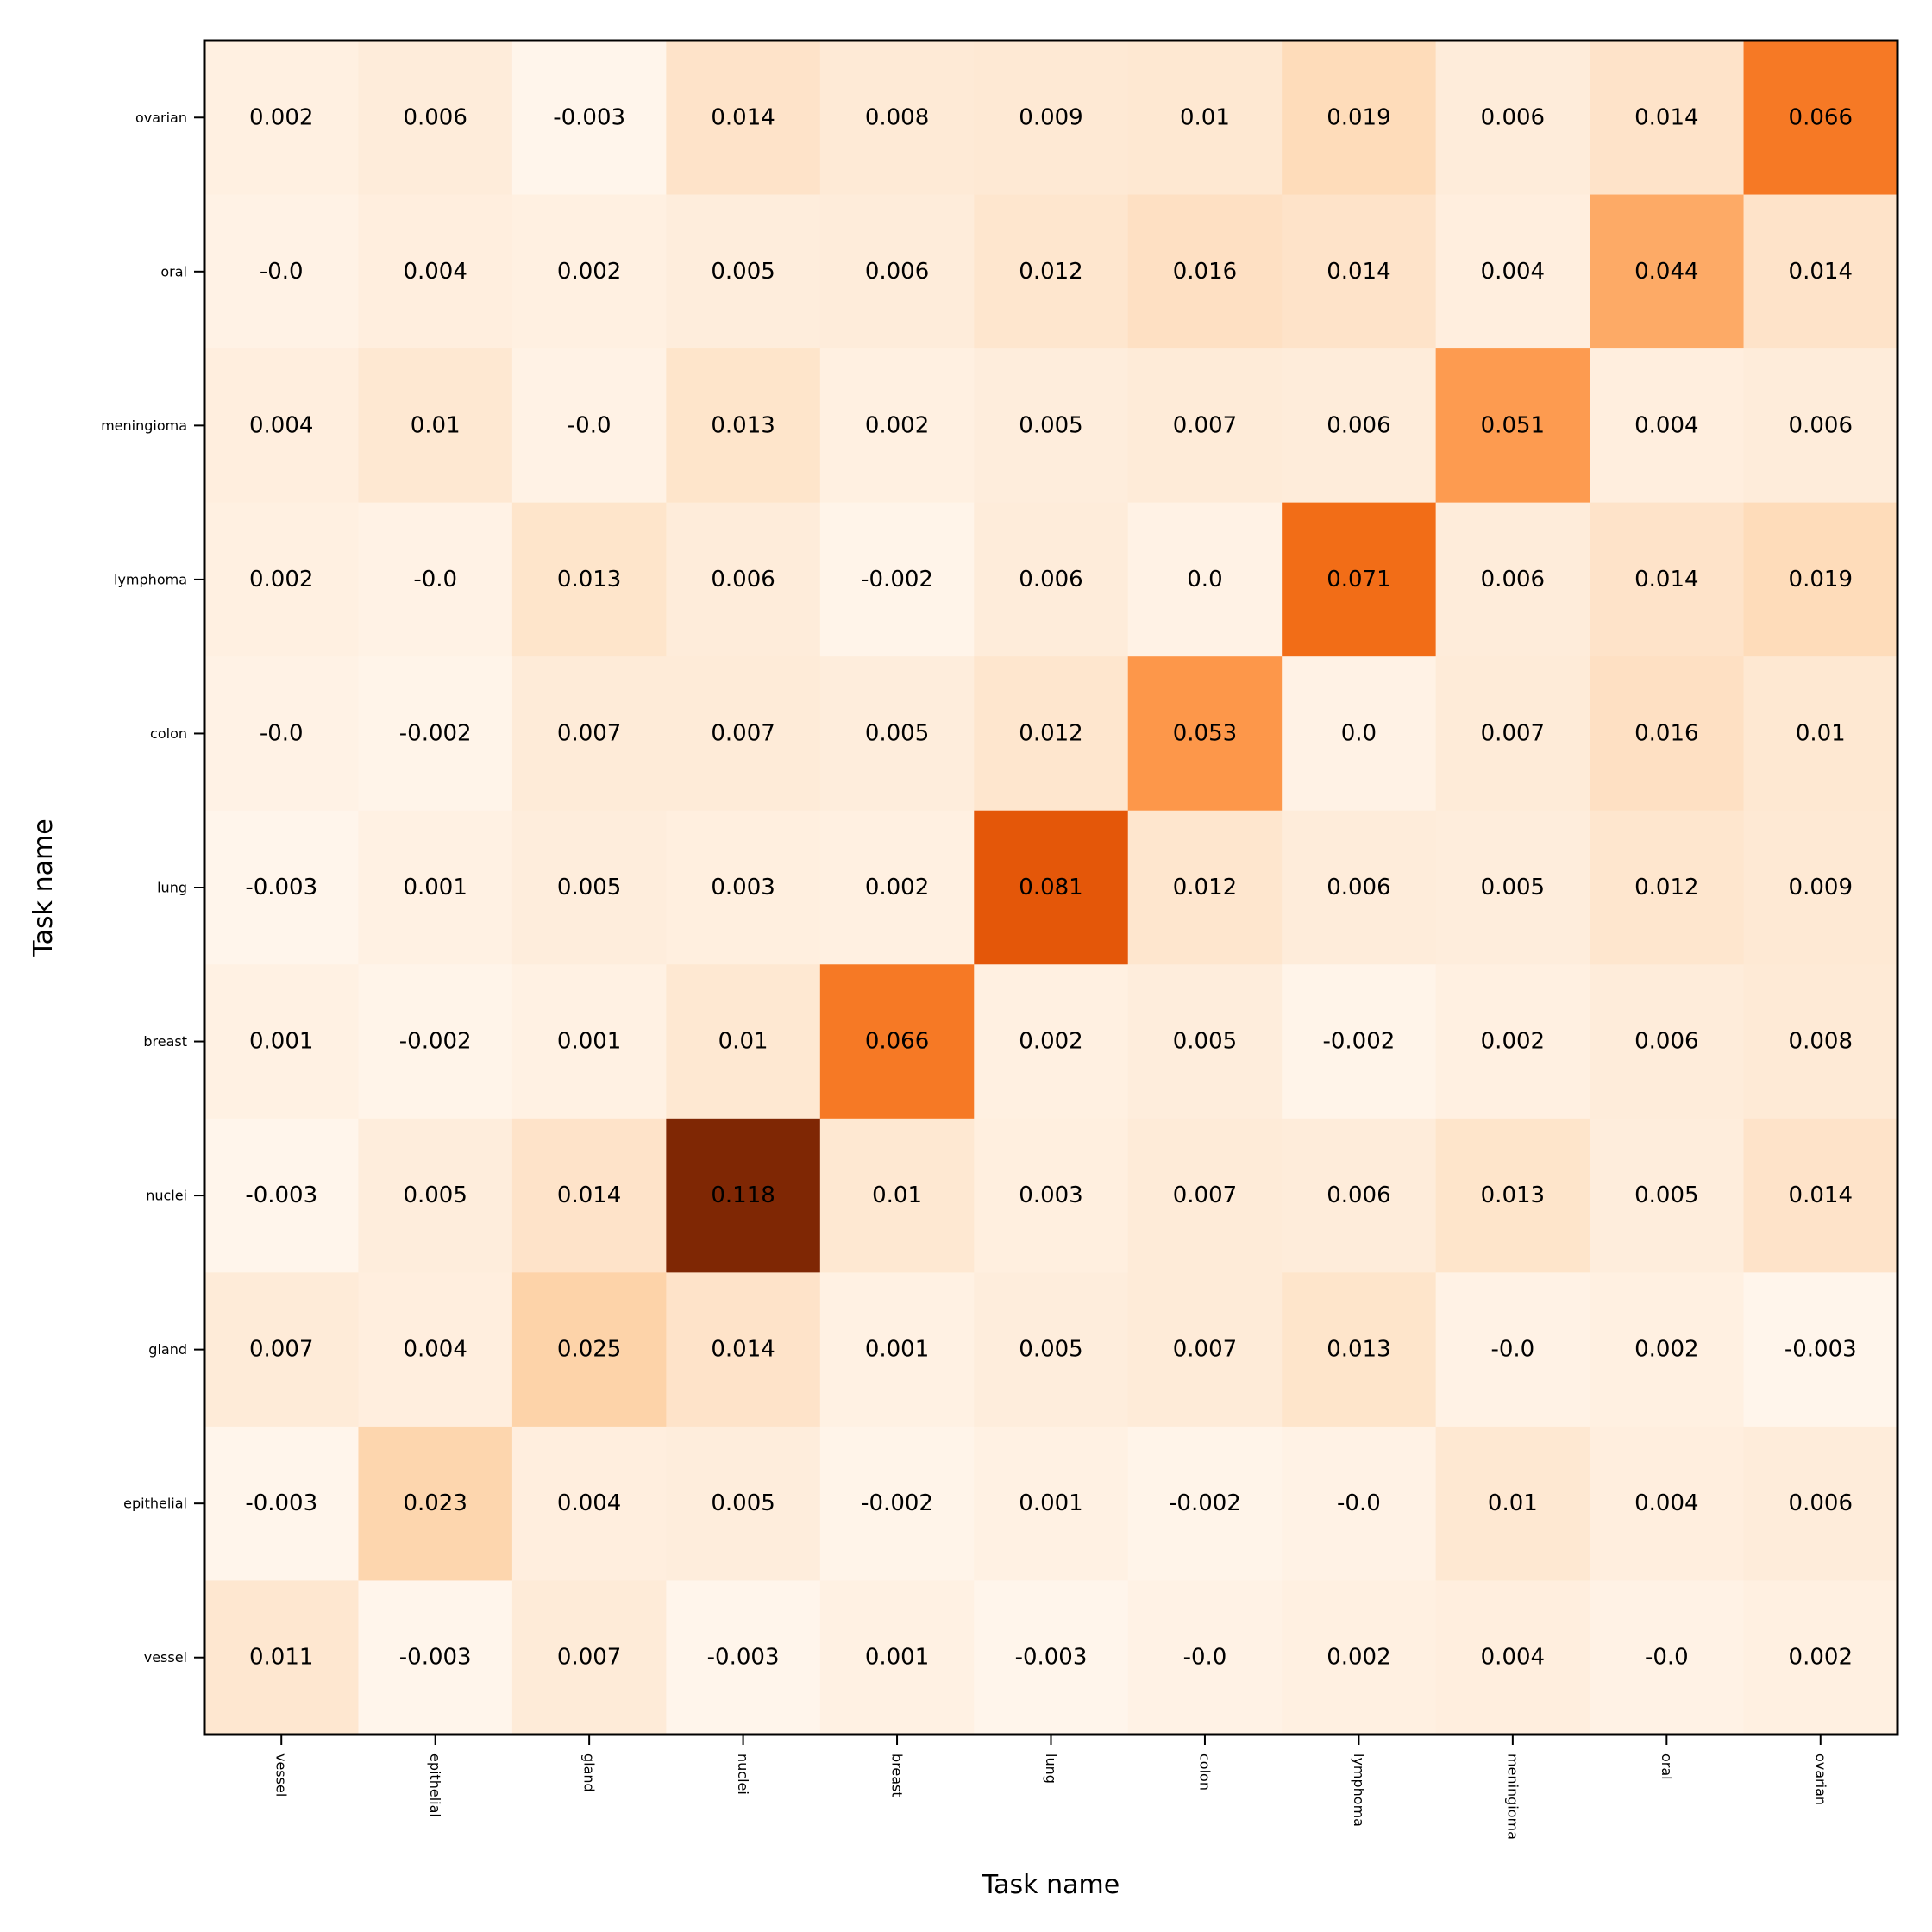  I want to click on heatmap-cell-colon-ovarian, so click(1821, 734).